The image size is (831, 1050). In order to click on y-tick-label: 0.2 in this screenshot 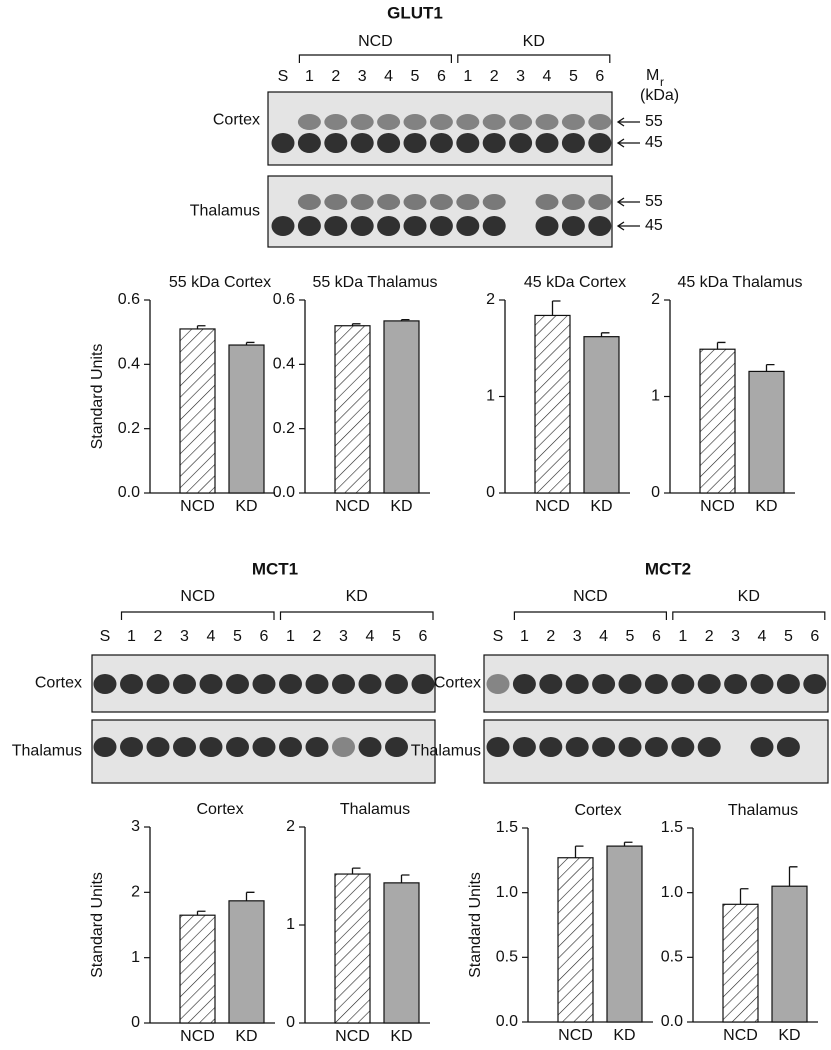, I will do `click(129, 428)`.